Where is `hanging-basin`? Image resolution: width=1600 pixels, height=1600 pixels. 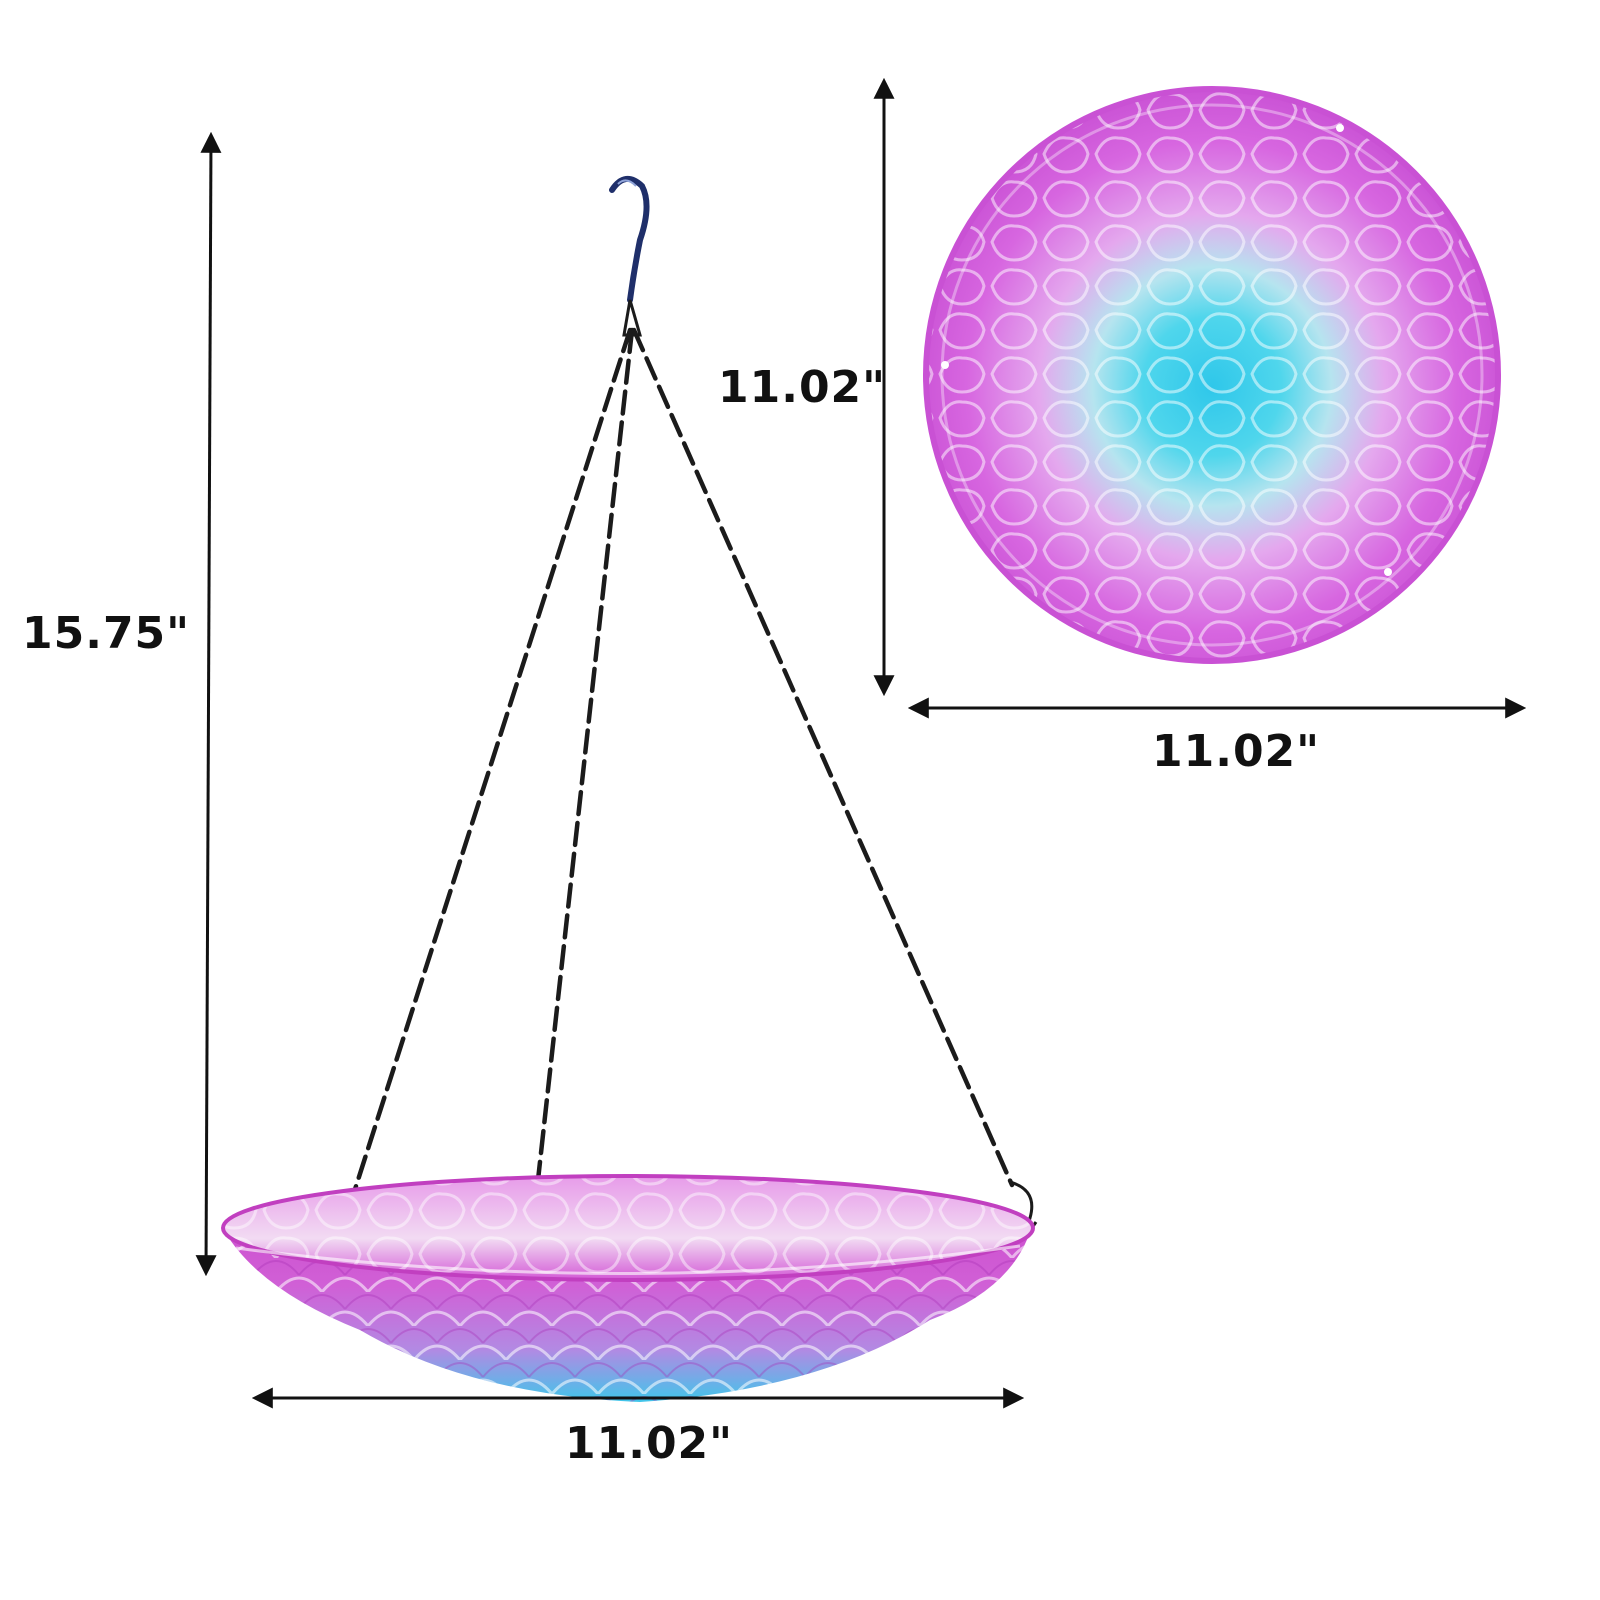
hanging-basin is located at coordinates (628, 1288).